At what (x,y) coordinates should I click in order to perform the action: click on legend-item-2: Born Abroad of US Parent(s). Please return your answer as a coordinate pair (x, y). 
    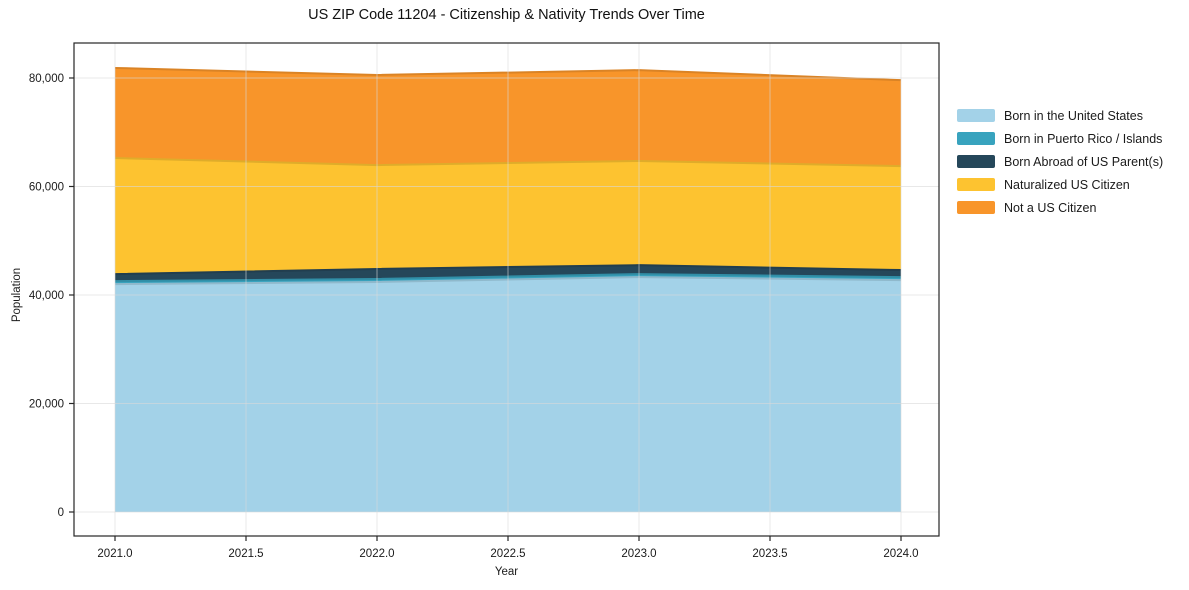
    Looking at the image, I should click on (1060, 161).